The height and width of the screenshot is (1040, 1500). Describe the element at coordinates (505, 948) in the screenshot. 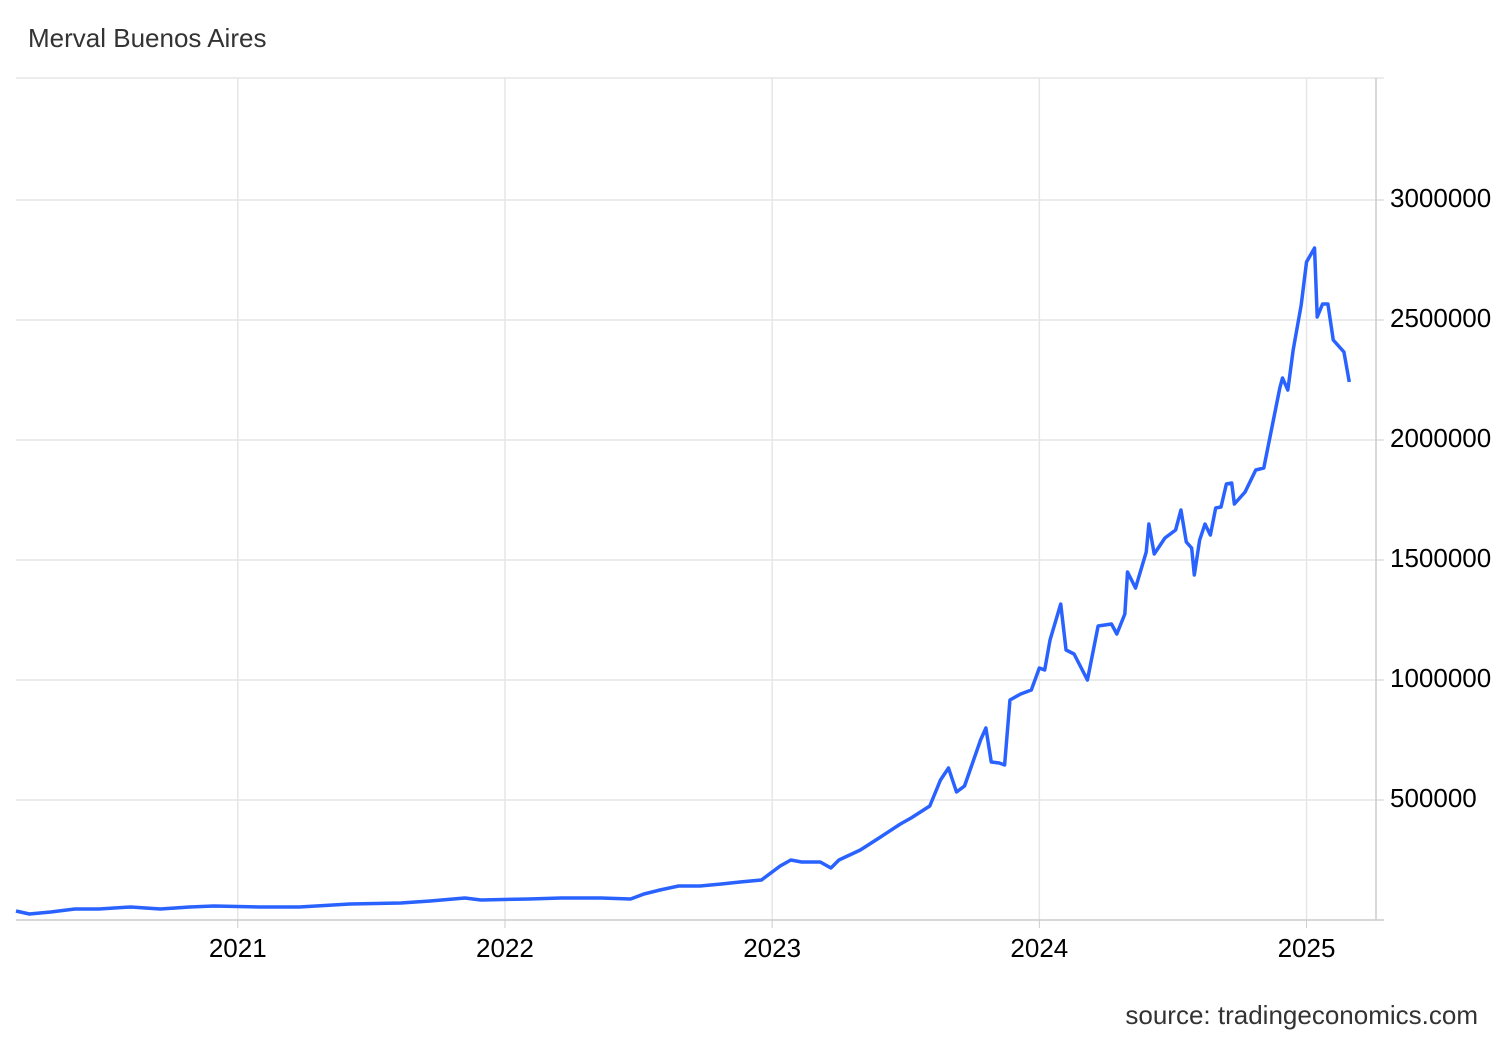

I see `x-tick-label: 2022` at that location.